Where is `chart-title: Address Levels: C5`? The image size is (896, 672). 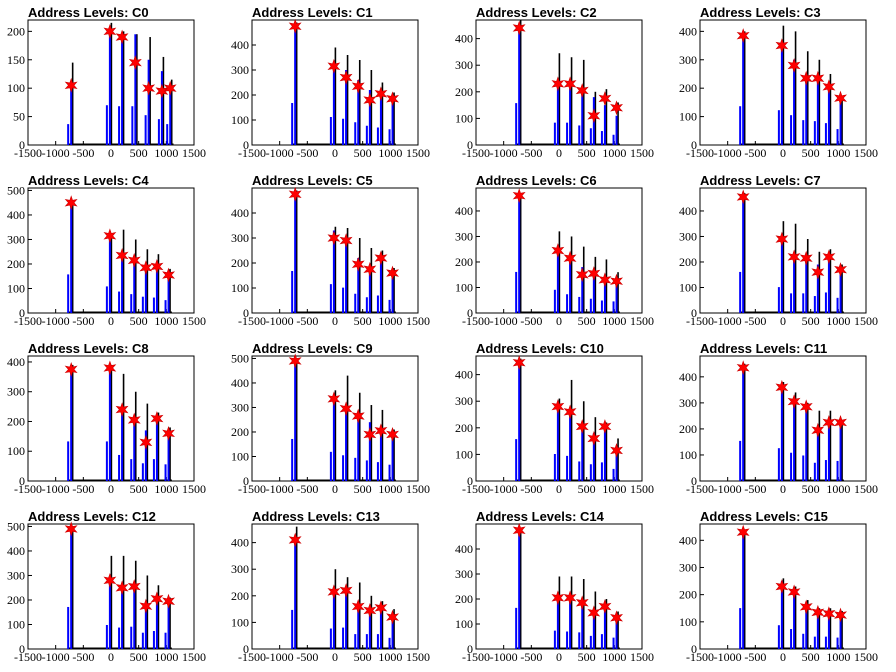 chart-title: Address Levels: C5 is located at coordinates (312, 180).